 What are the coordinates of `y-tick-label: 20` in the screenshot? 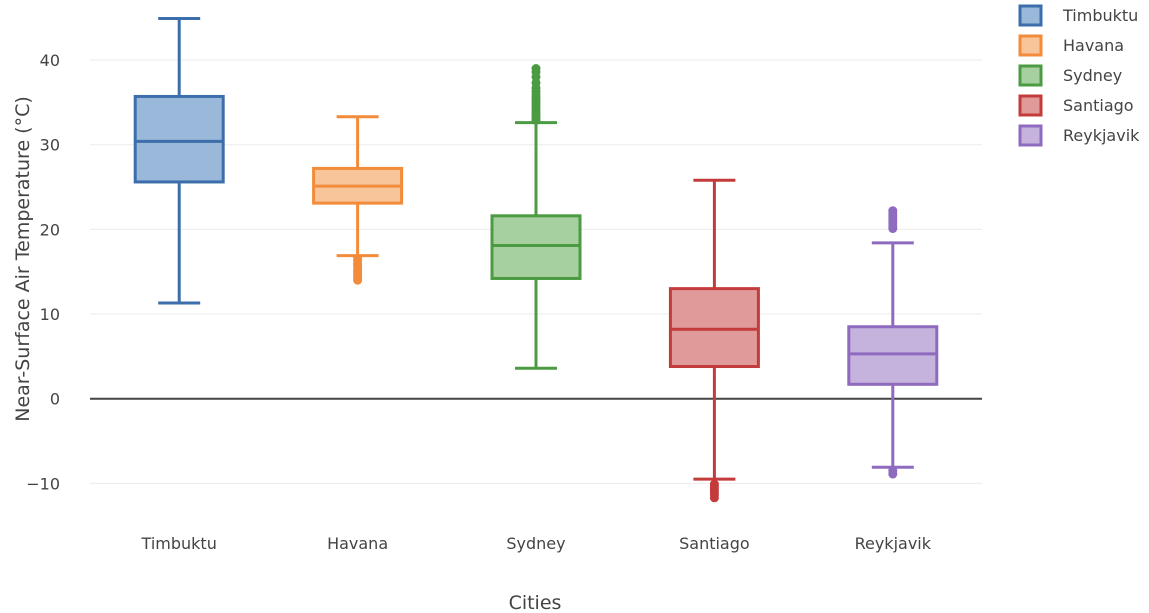 It's located at (50, 229).